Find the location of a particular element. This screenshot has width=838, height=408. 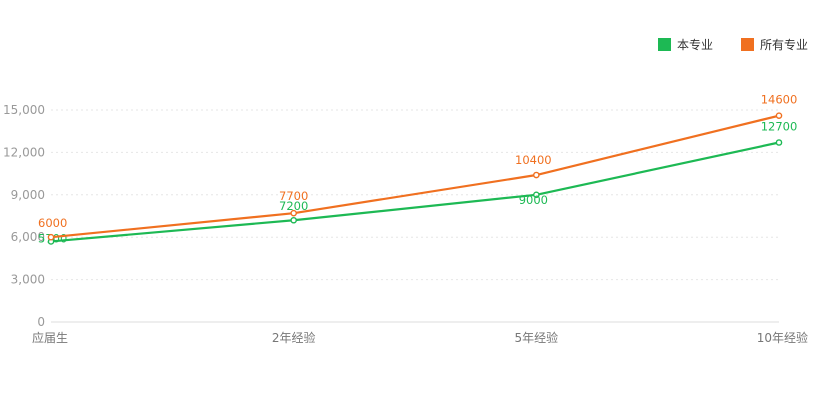

legend-label-series-2: 所有专业 is located at coordinates (783, 45).